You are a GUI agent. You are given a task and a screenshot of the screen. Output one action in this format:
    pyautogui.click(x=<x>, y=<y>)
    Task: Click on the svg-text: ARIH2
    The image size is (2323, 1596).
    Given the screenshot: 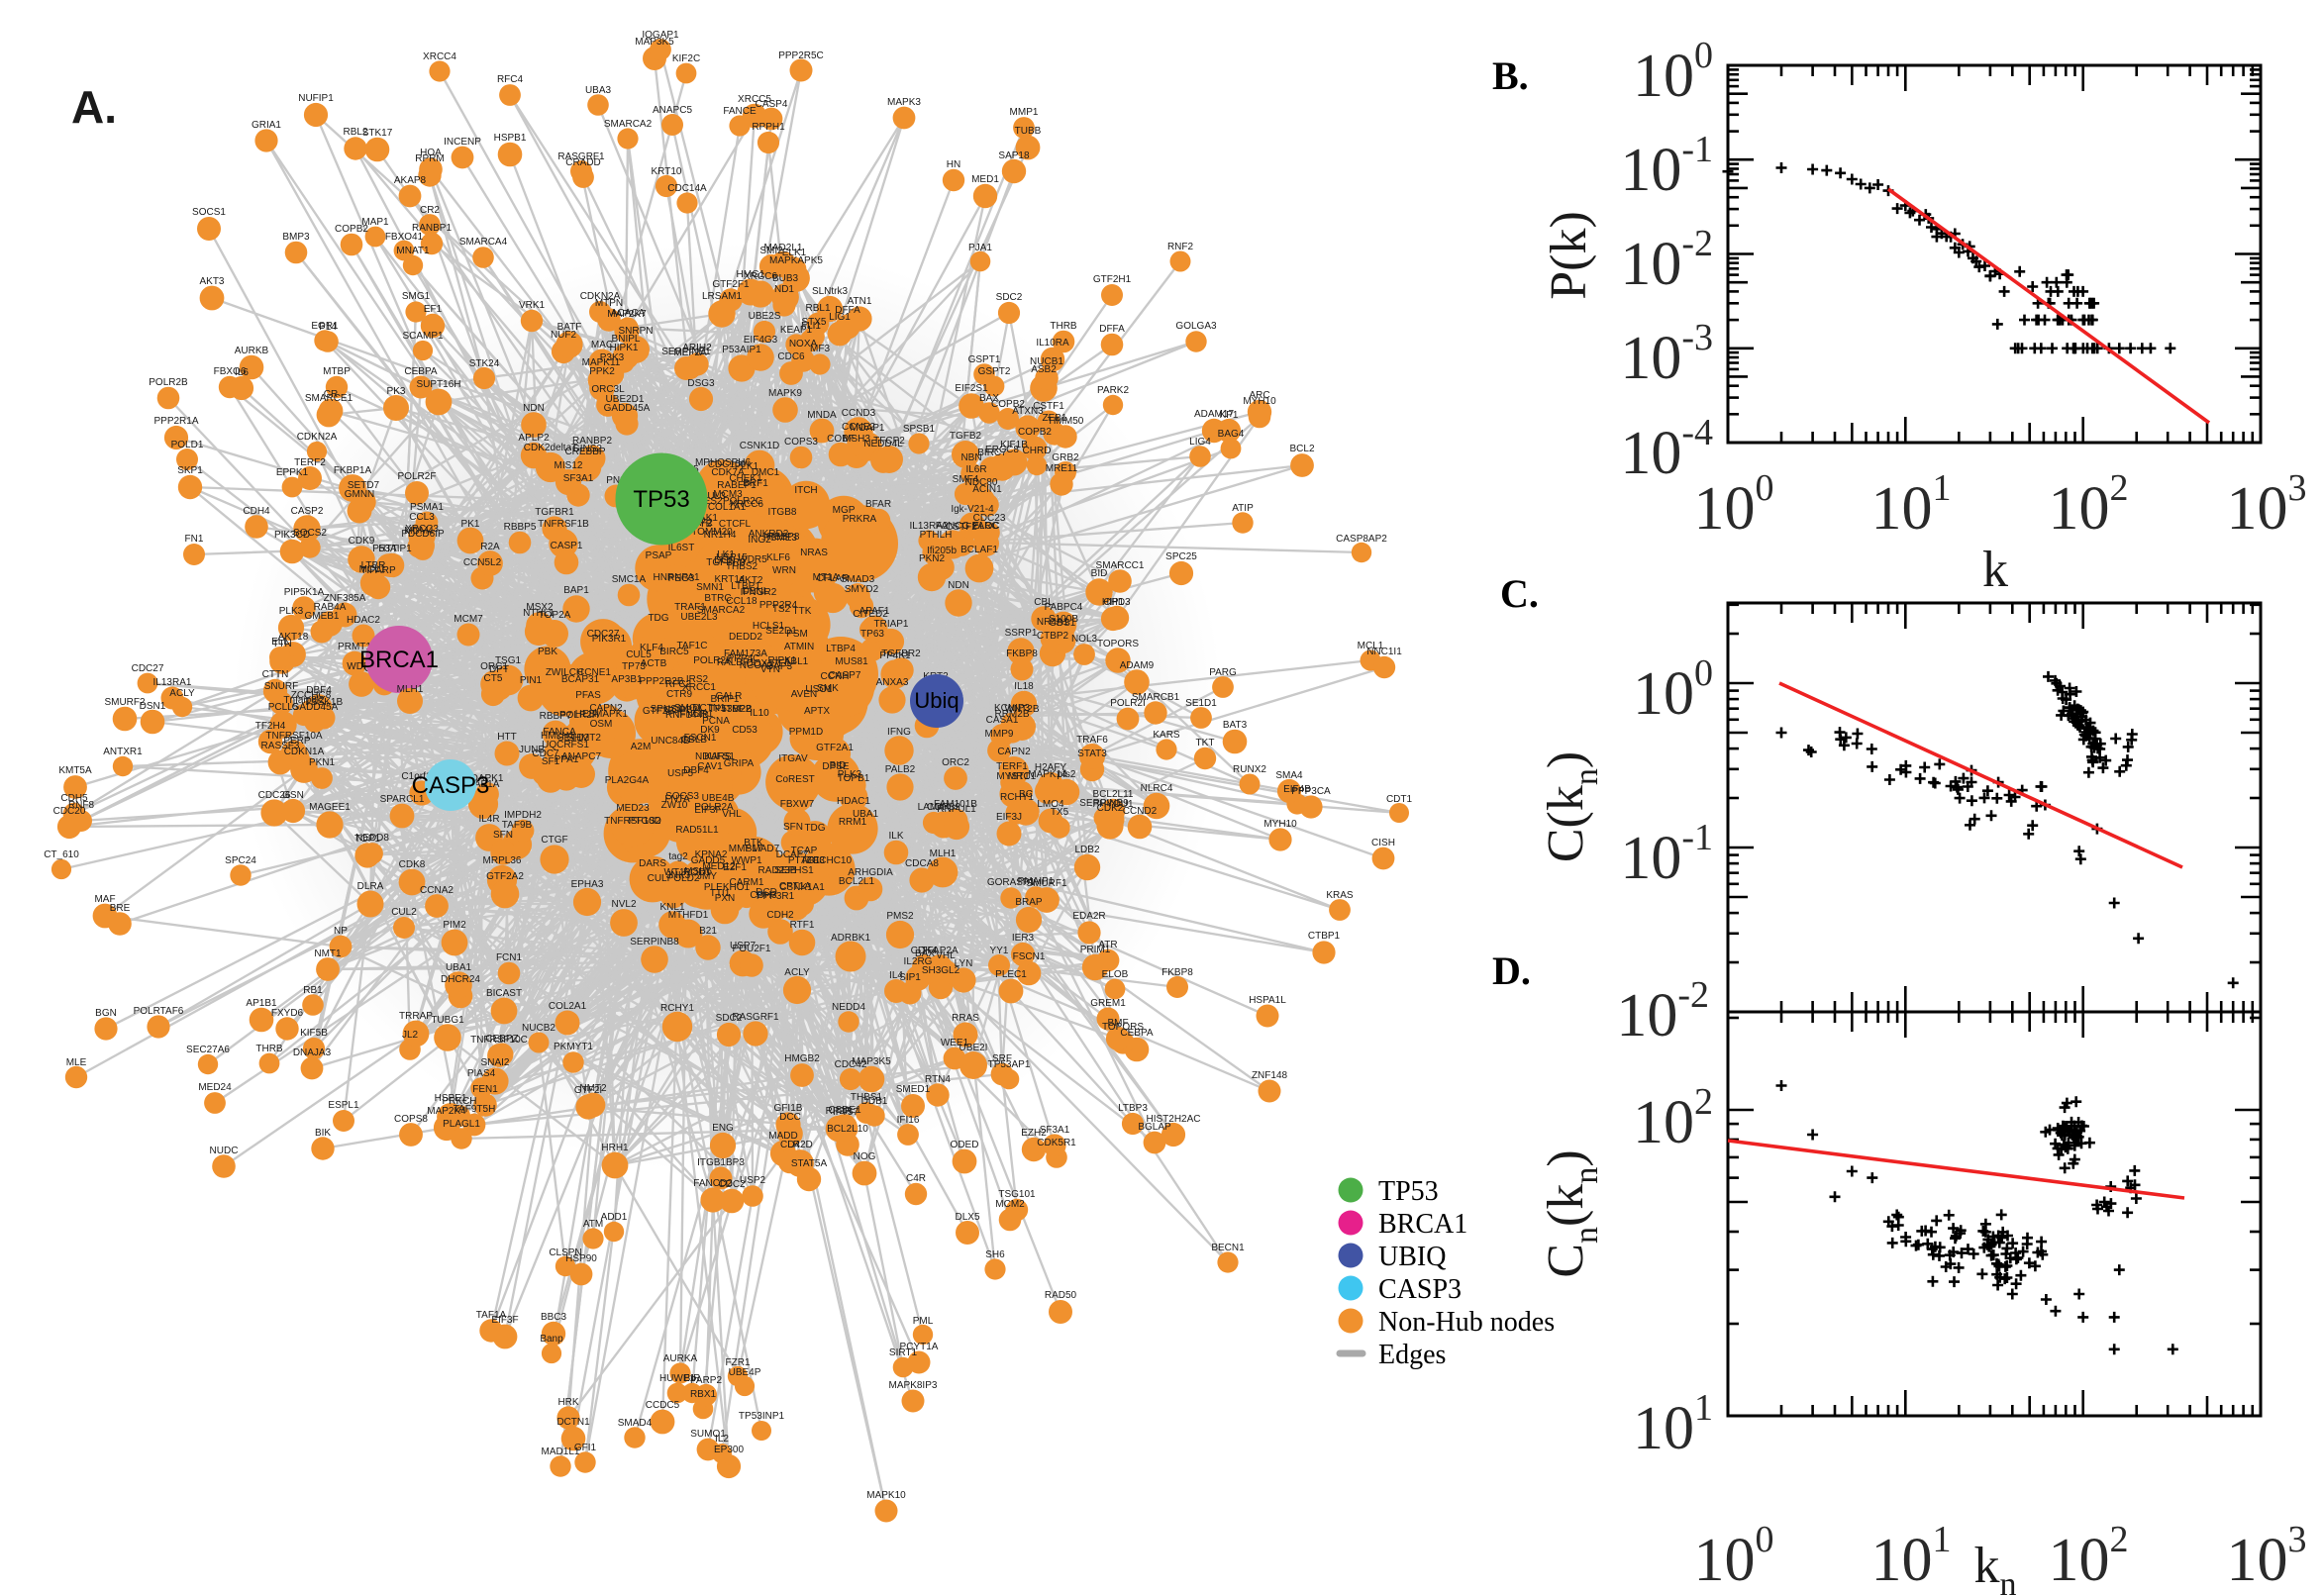 What is the action you would take?
    pyautogui.click(x=697, y=348)
    